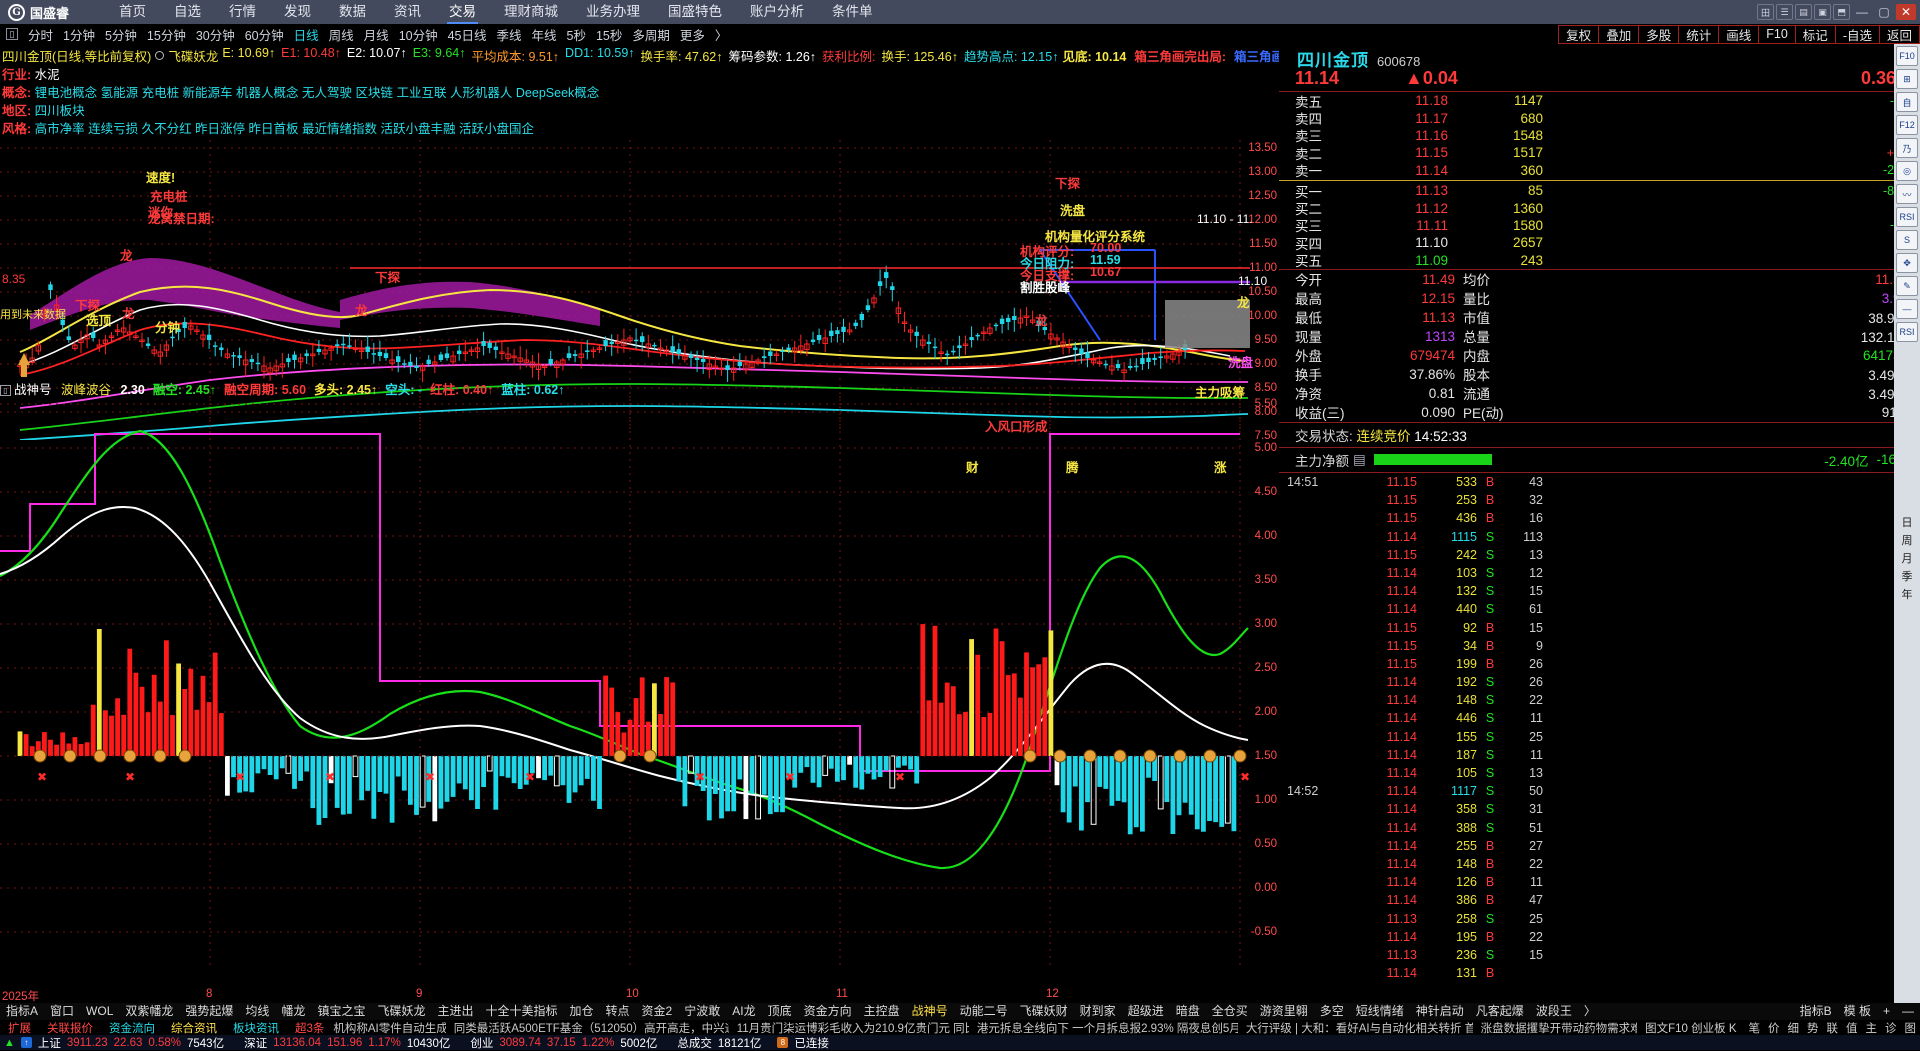 The height and width of the screenshot is (1051, 1920). Describe the element at coordinates (1816, 1011) in the screenshot. I see `bottom-right-tab-指标B: 指标B` at that location.